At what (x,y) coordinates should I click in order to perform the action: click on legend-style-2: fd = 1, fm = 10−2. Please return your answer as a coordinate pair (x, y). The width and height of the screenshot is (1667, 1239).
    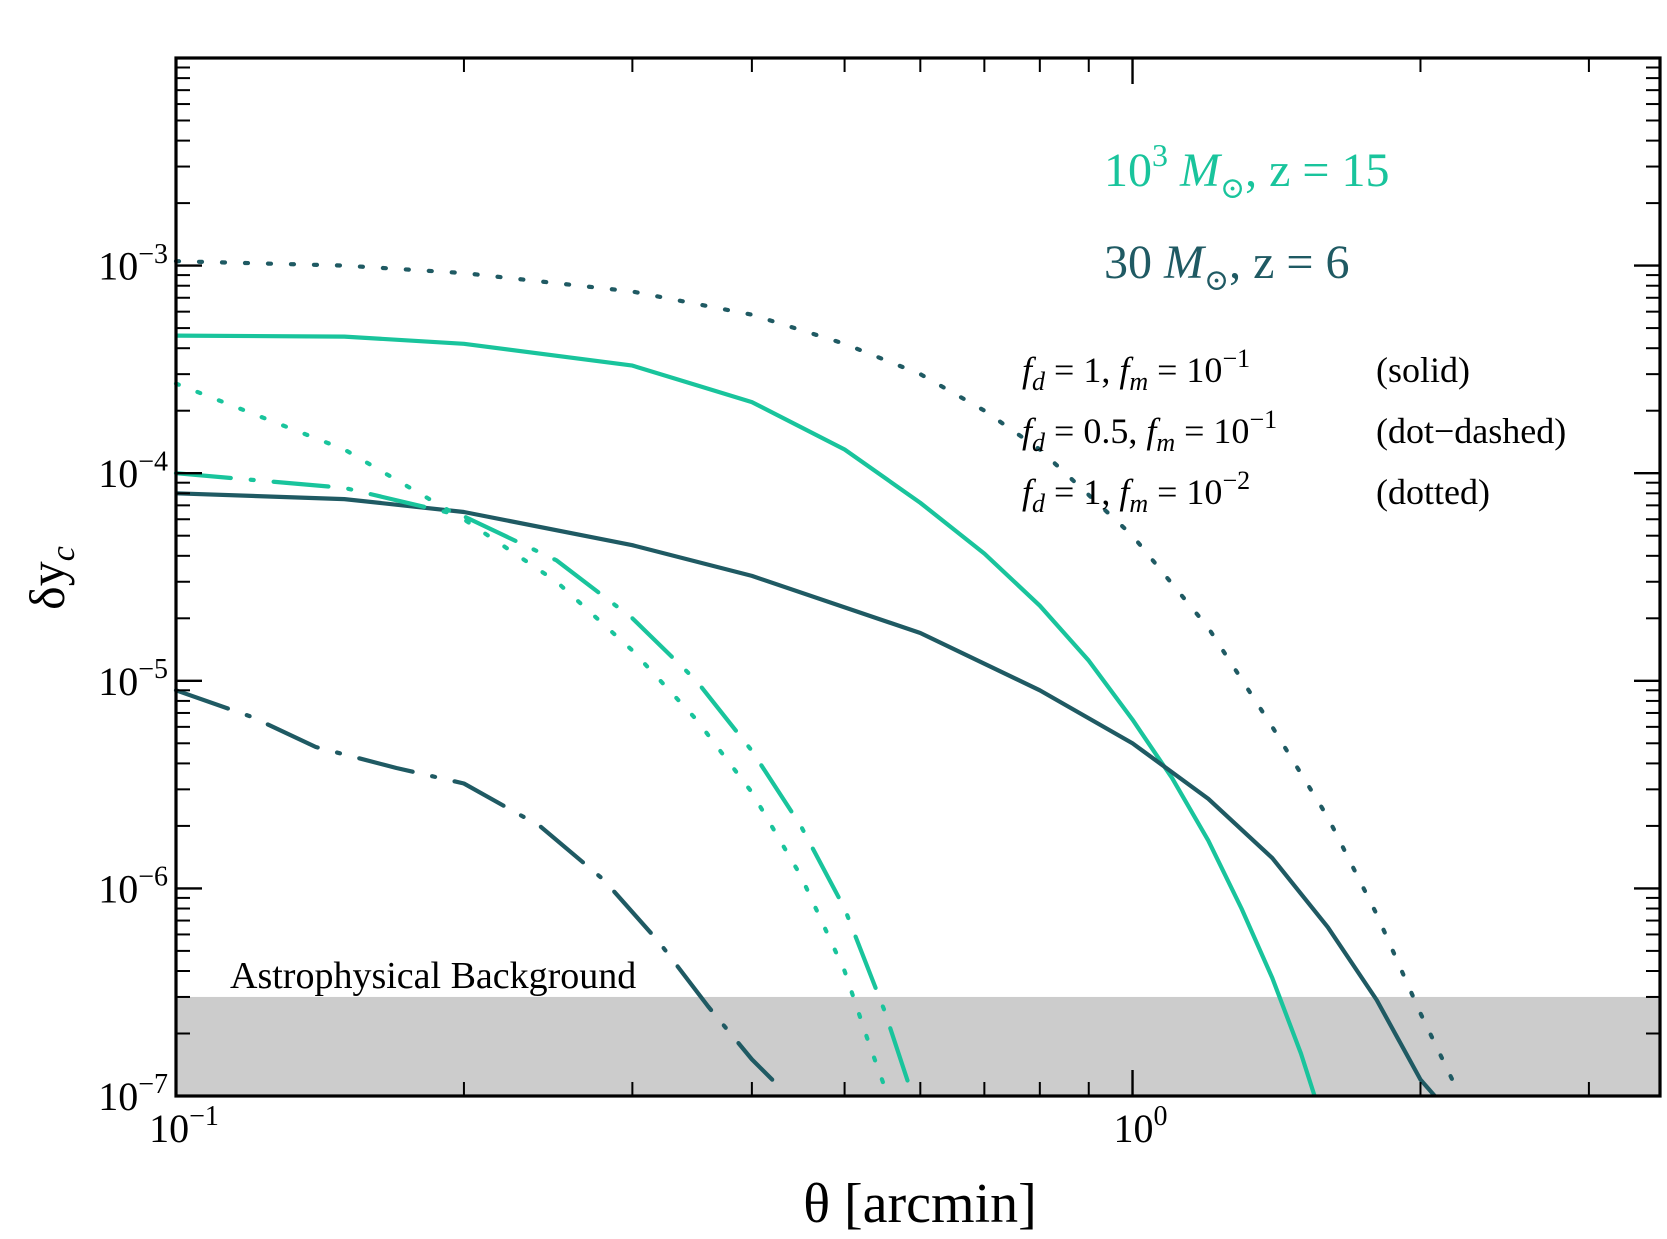
    Looking at the image, I should click on (1136, 492).